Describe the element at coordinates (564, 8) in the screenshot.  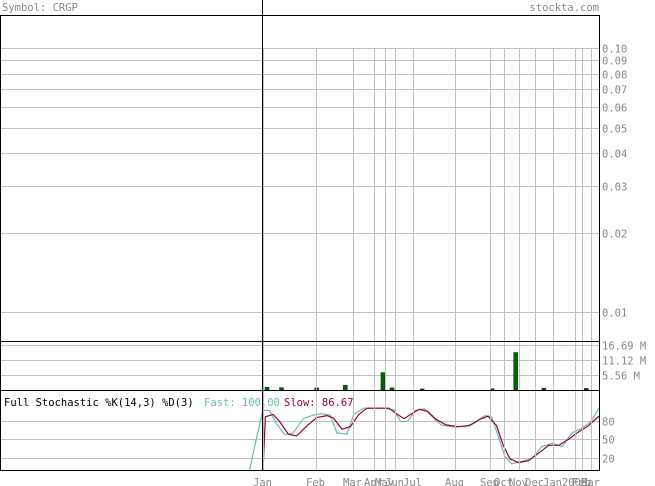
I see `site-label: stockta.com` at that location.